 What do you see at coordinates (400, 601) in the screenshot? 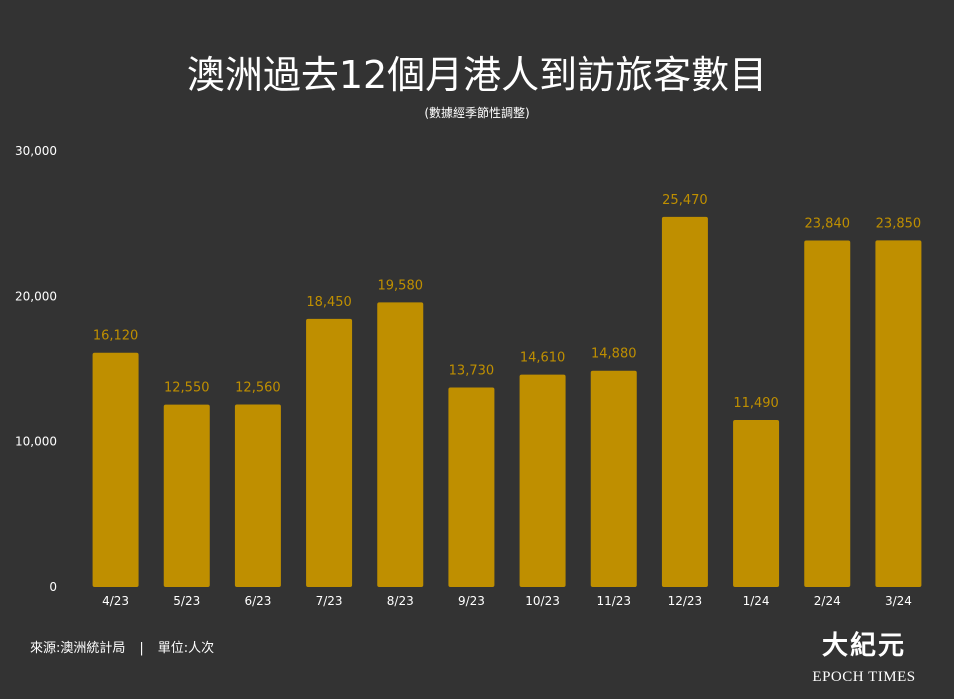
I see `x-tick-label: 8/23` at bounding box center [400, 601].